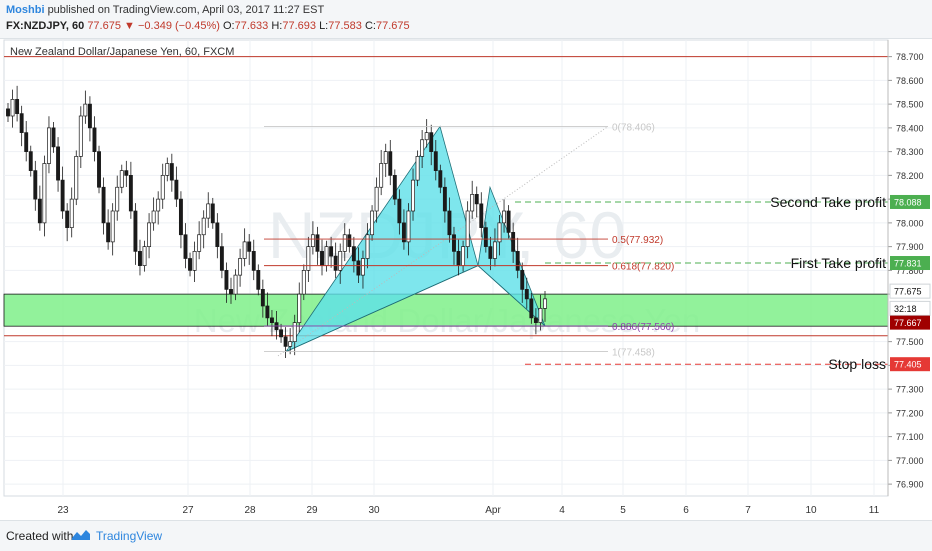 The height and width of the screenshot is (551, 932). Describe the element at coordinates (908, 202) in the screenshot. I see `price-badge-label: 78.088` at that location.